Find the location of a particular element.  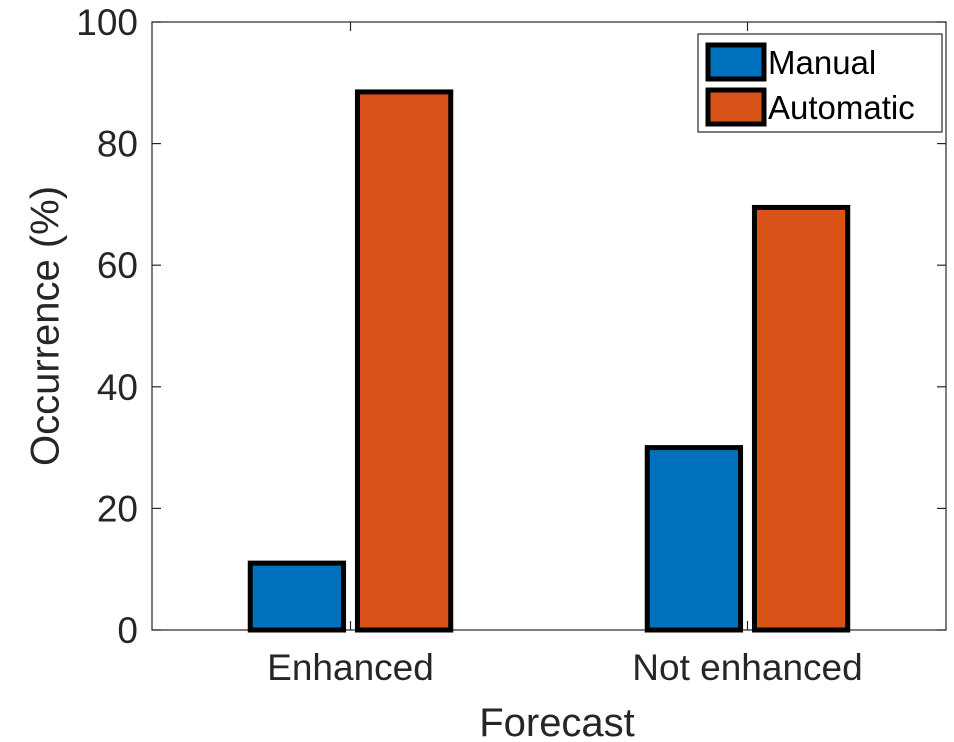

bar-automatic-enhanced is located at coordinates (404, 361).